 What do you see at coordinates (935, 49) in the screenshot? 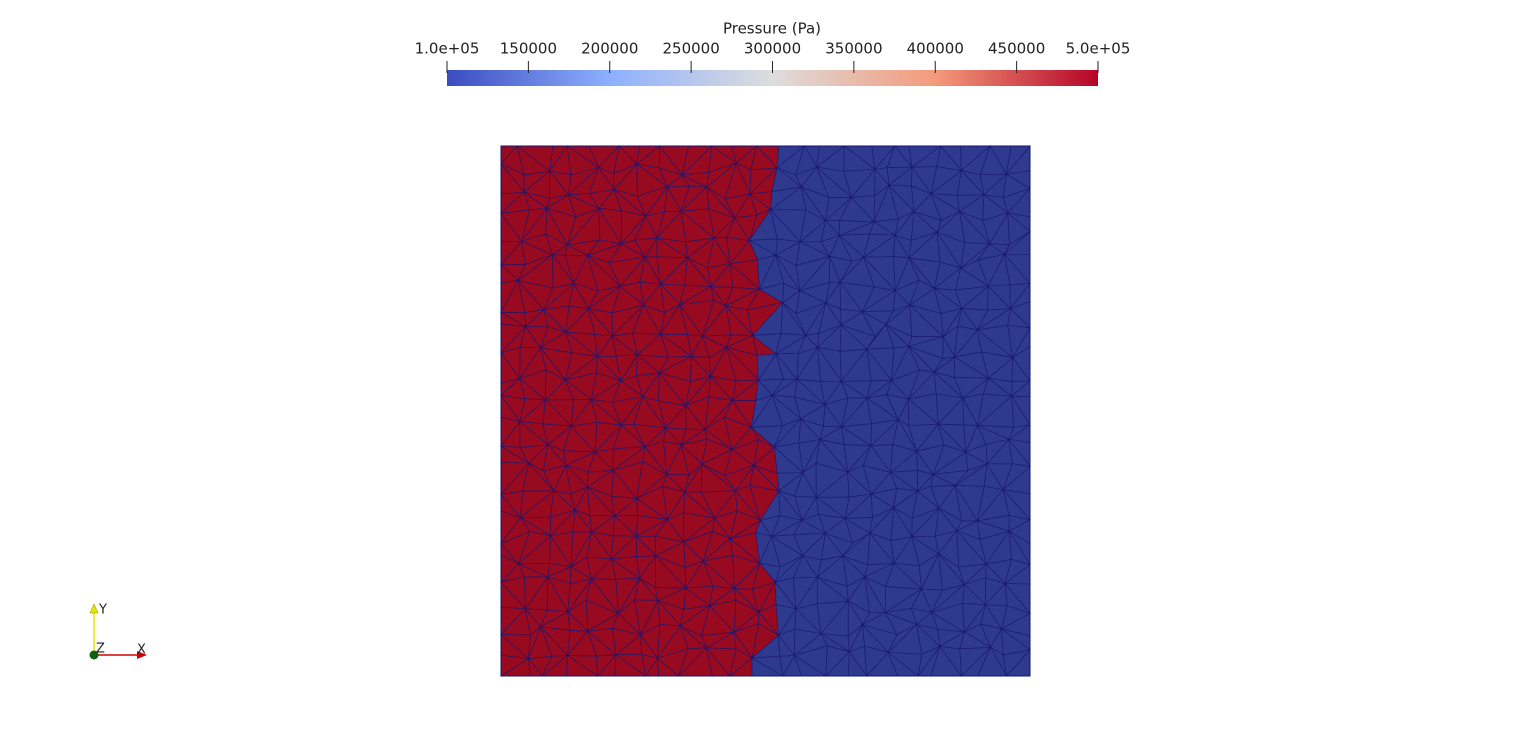
I see `colorbar-tick-label: 400000` at bounding box center [935, 49].